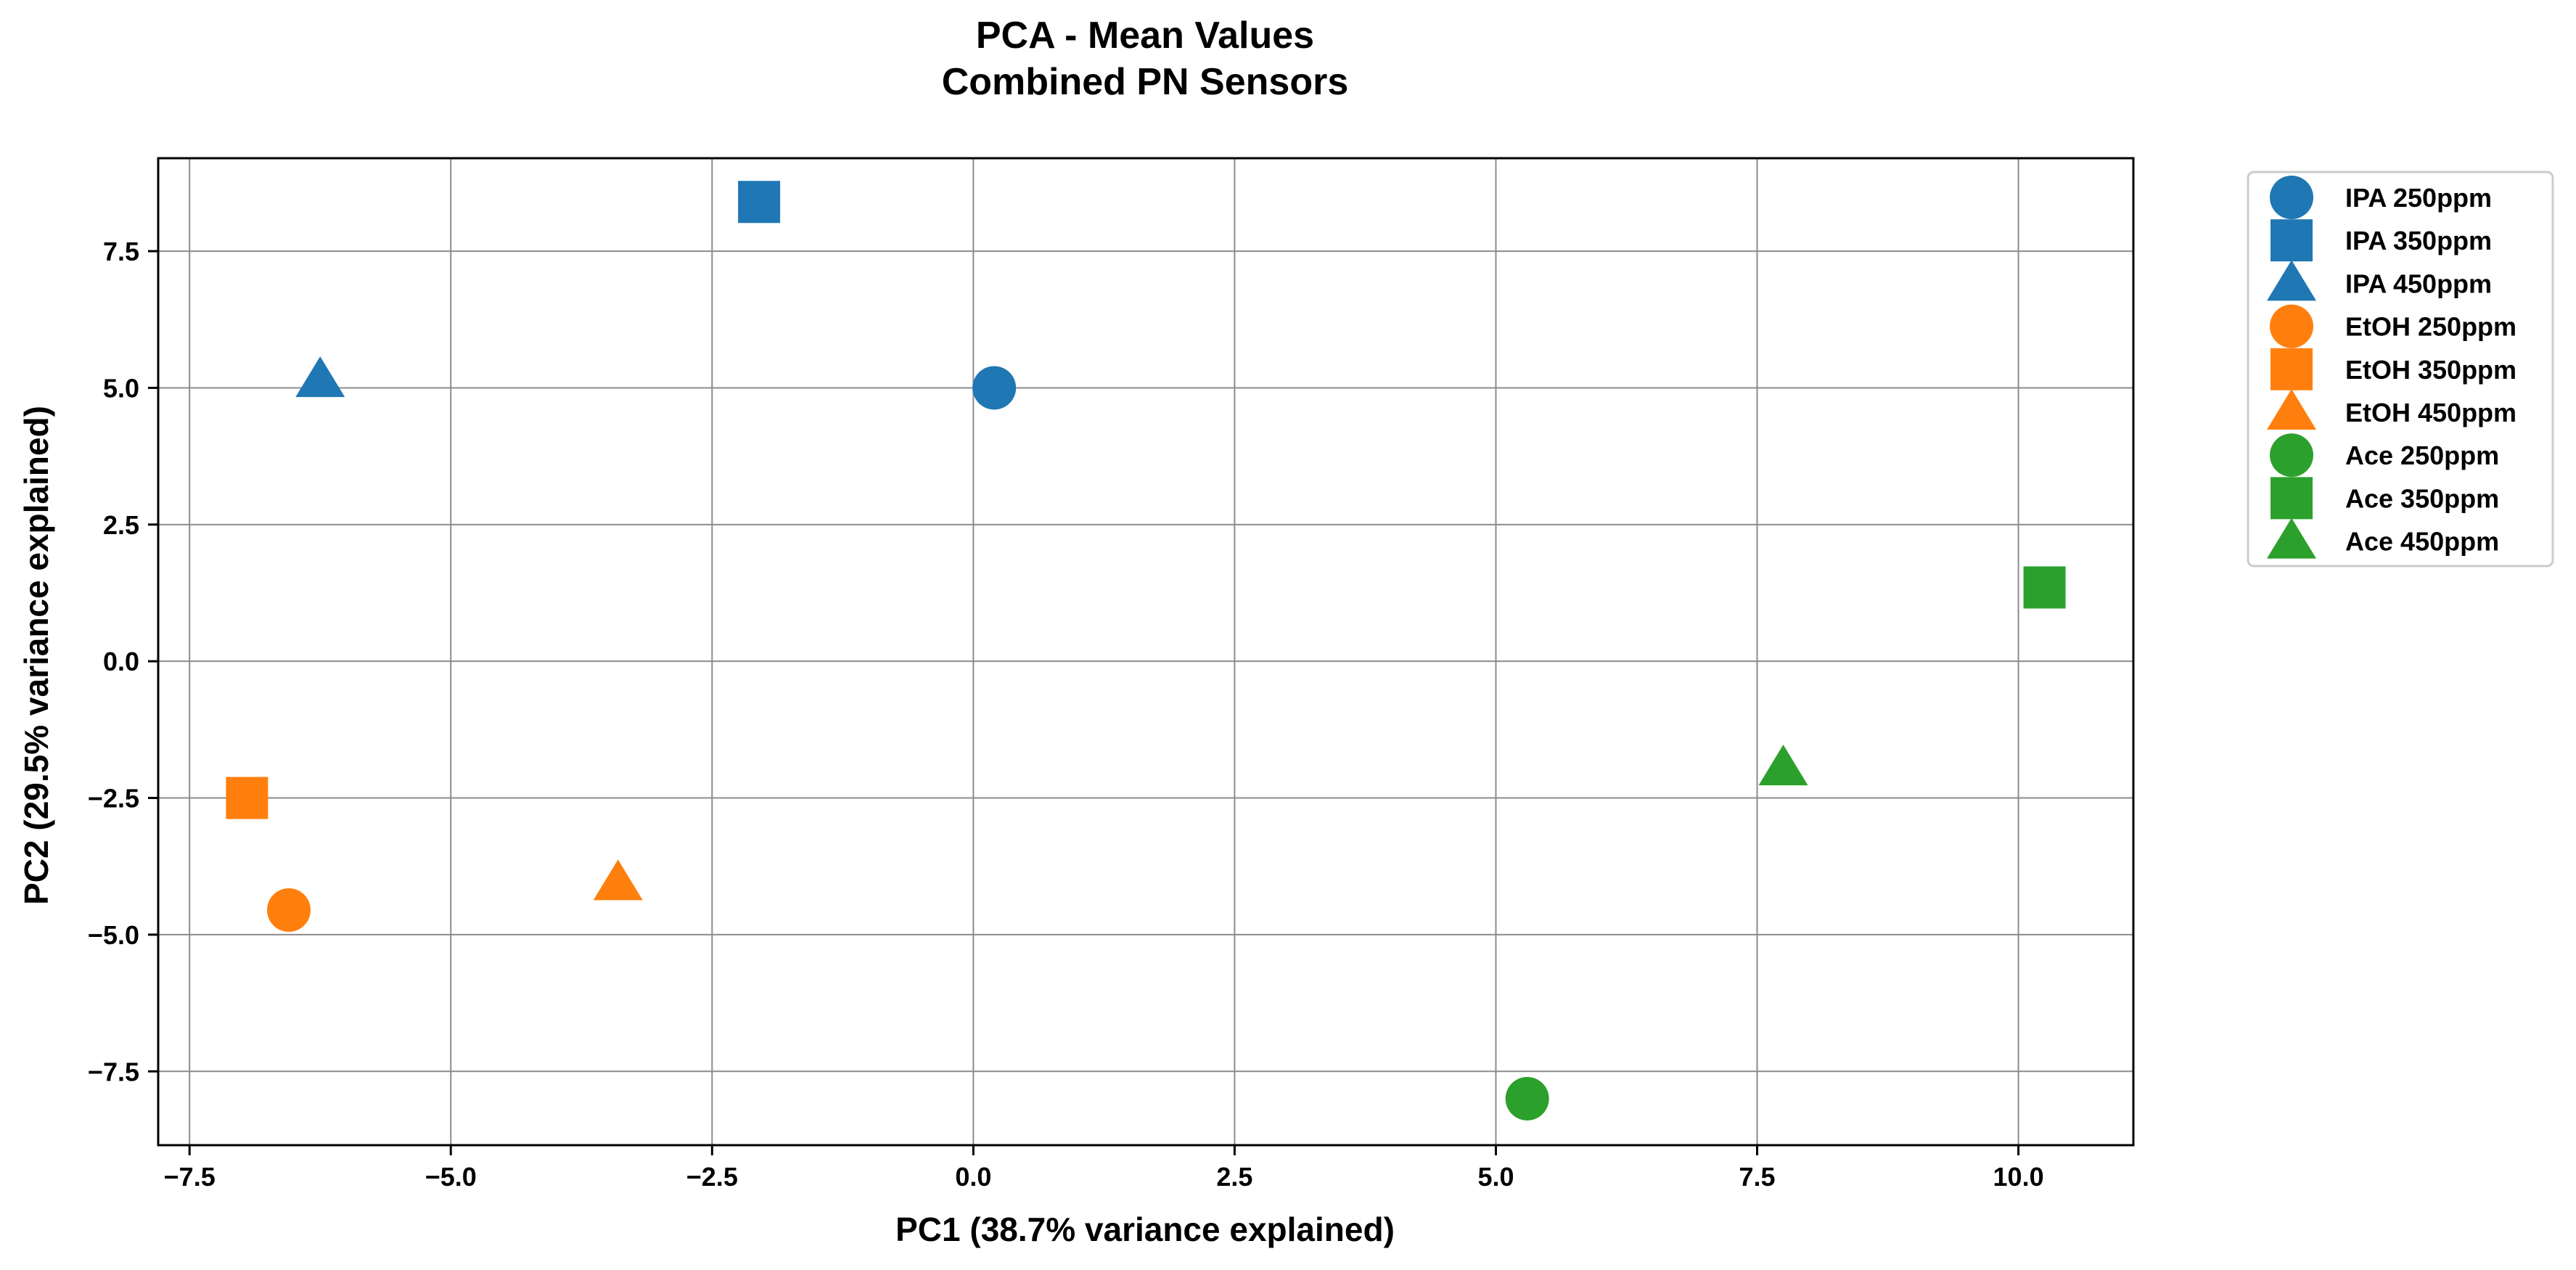 This screenshot has height=1270, width=2576. Describe the element at coordinates (2291, 280) in the screenshot. I see `legend-marker-ipa-450ppm` at that location.